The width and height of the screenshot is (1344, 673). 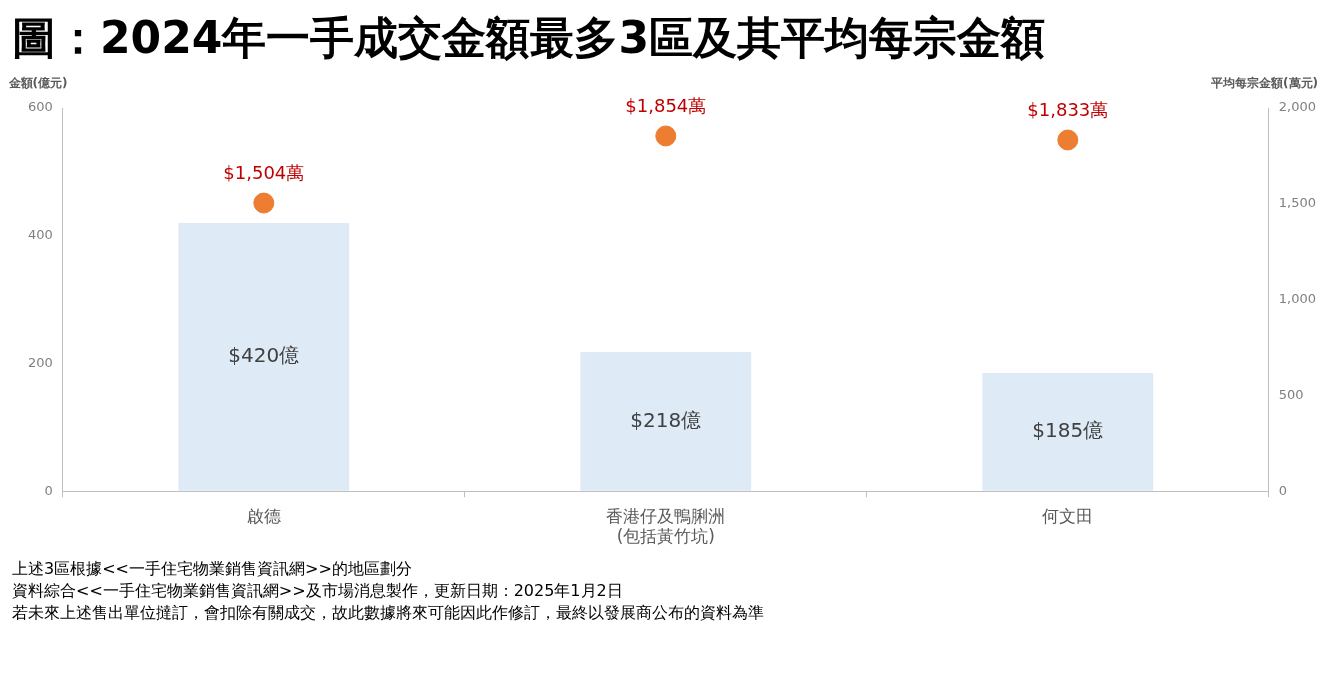 I want to click on data-label: $1,854萬, so click(x=666, y=105).